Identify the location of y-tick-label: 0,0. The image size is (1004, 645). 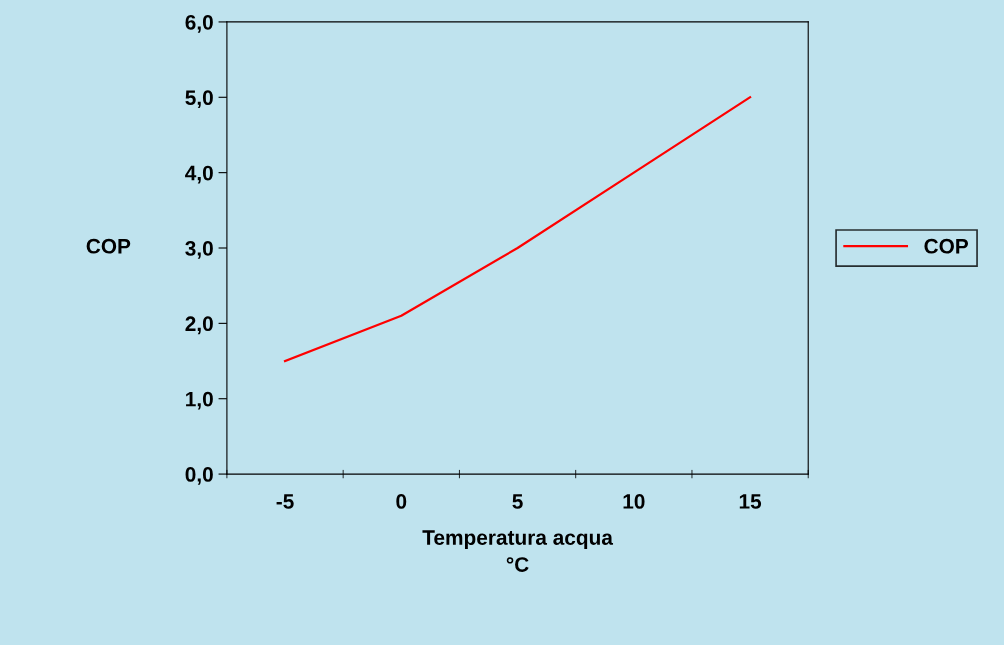
(199, 476).